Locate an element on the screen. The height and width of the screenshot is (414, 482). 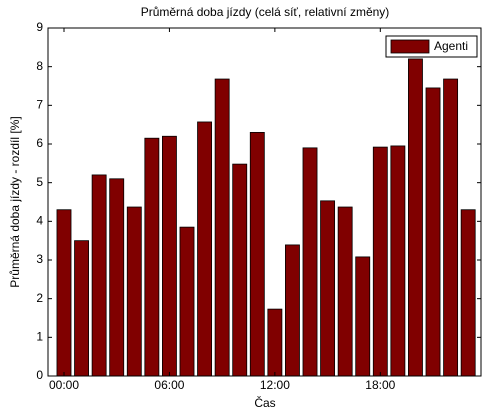
legend-label: Agenti is located at coordinates (451, 46).